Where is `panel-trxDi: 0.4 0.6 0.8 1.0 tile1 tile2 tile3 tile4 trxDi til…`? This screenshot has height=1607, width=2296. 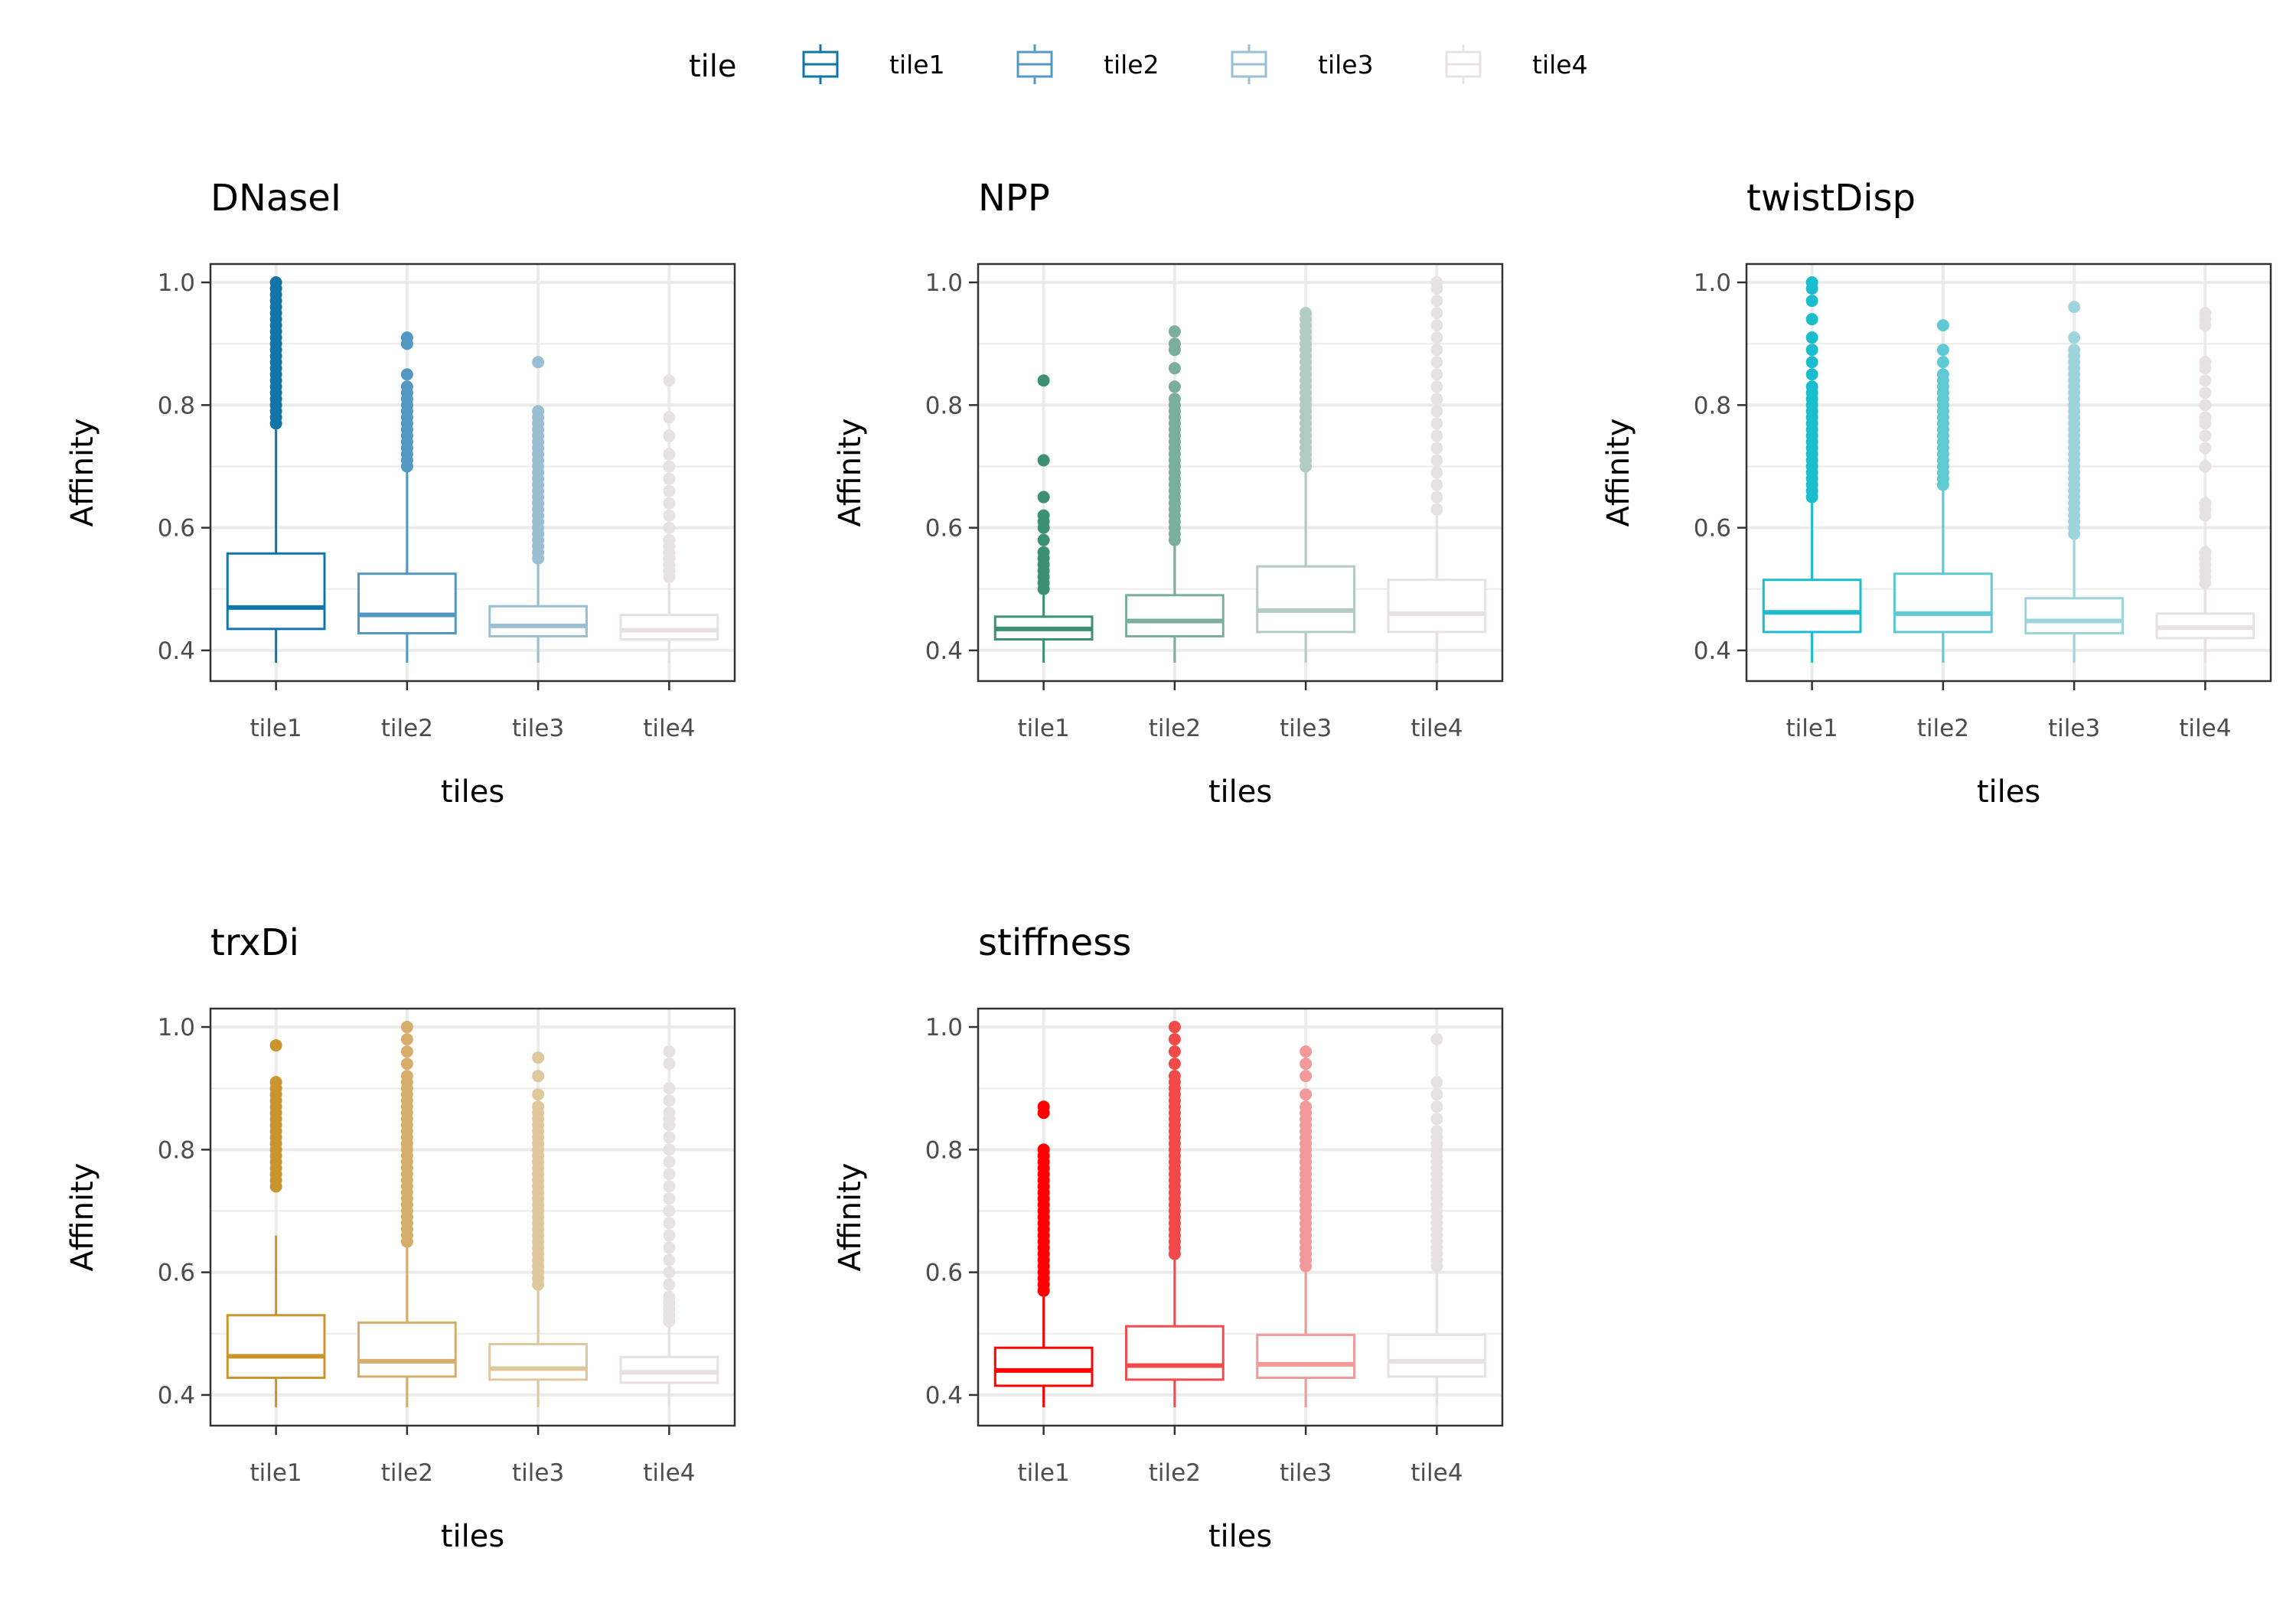
panel-trxDi: 0.4 0.6 0.8 1.0 tile1 tile2 tile3 tile4 trxDi til… is located at coordinates (400, 1237).